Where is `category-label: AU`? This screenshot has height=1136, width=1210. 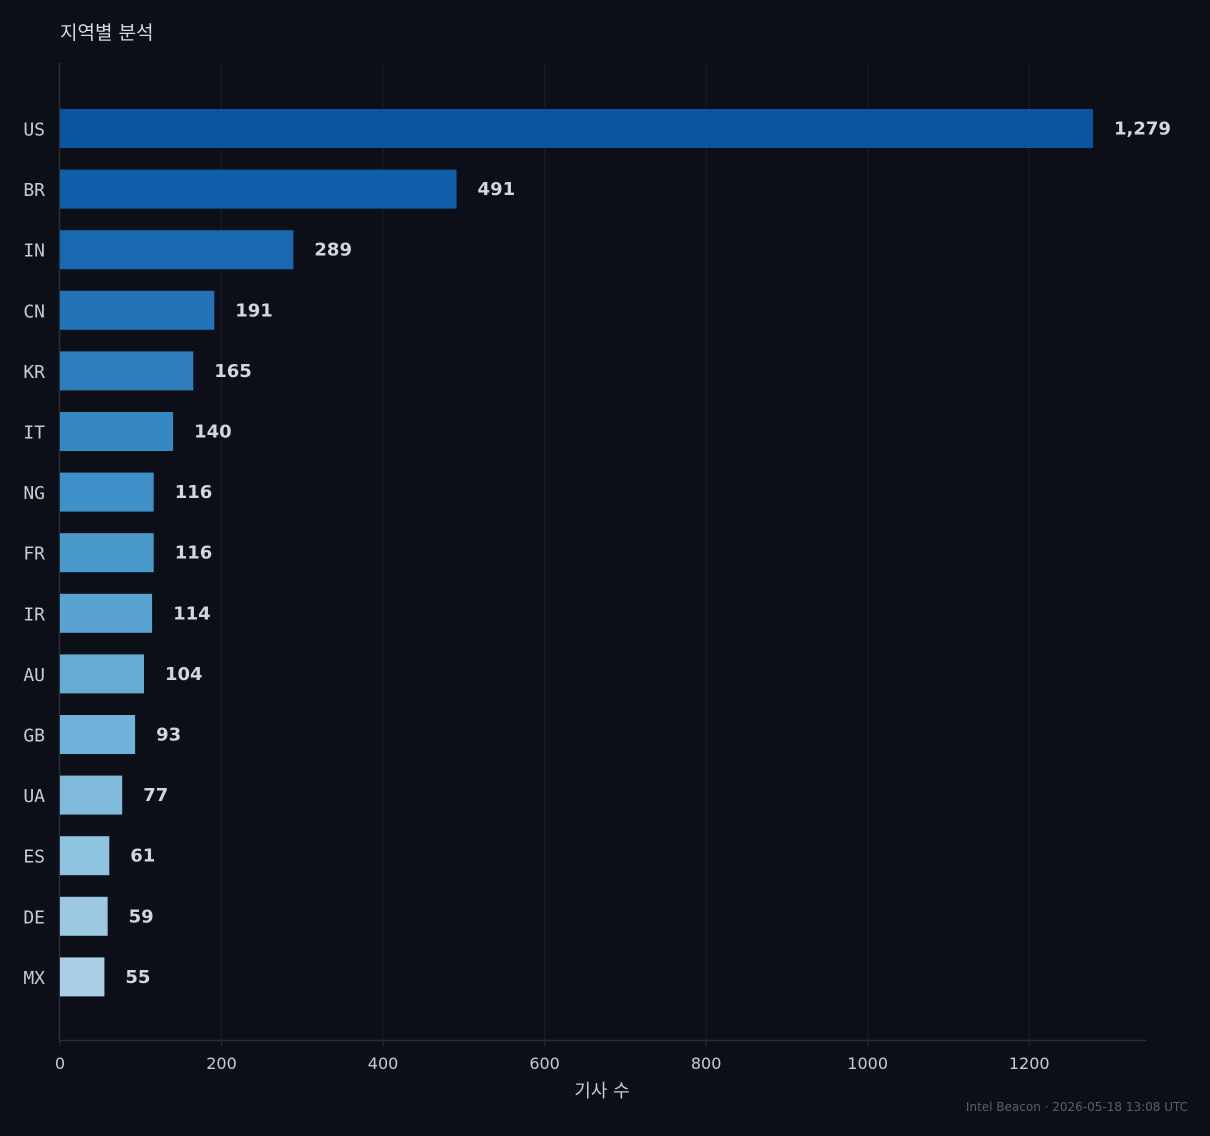
category-label: AU is located at coordinates (34, 675).